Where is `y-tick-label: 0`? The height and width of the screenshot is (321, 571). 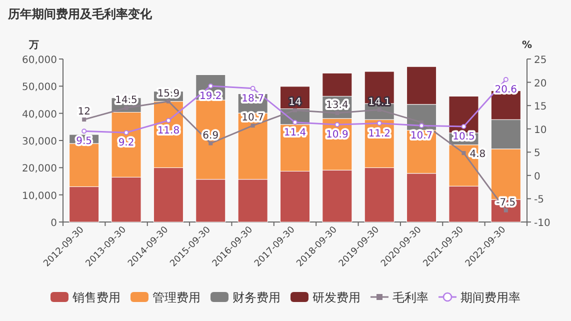
y-tick-label: 0 is located at coordinates (53, 223).